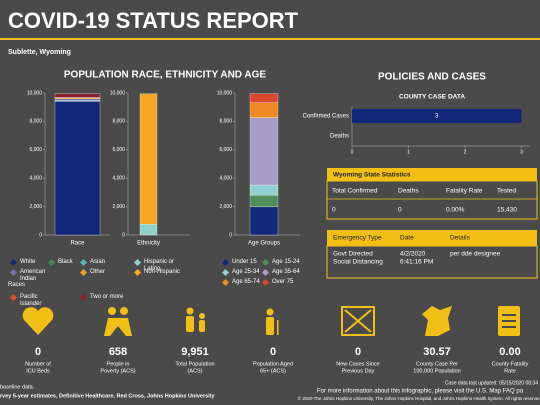  I want to click on table-header: Fatality Rate, so click(464, 191).